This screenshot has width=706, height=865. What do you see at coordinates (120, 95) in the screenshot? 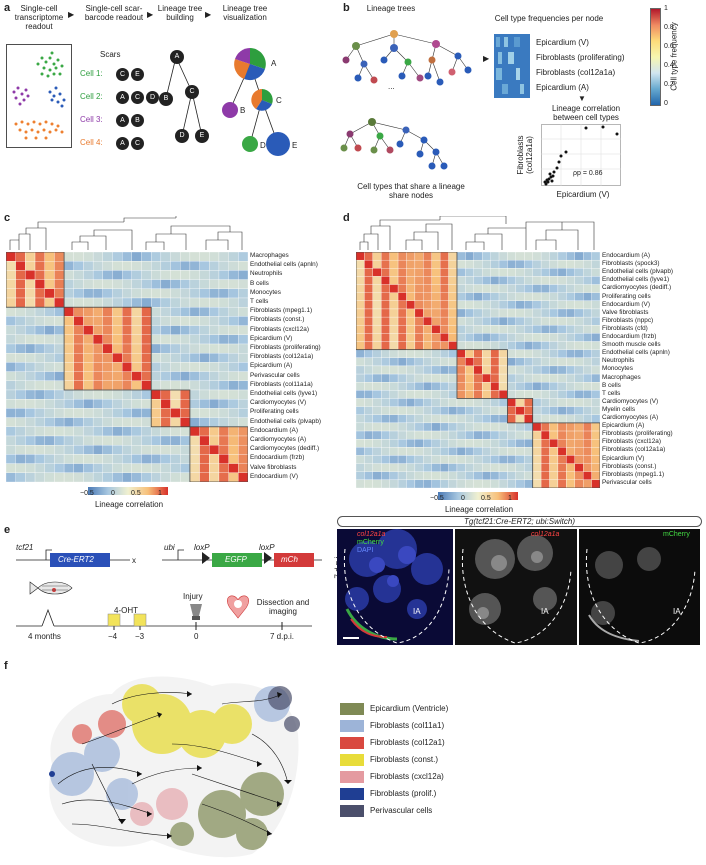
I see `cell-row-2: Cell 2: A C D` at bounding box center [120, 95].